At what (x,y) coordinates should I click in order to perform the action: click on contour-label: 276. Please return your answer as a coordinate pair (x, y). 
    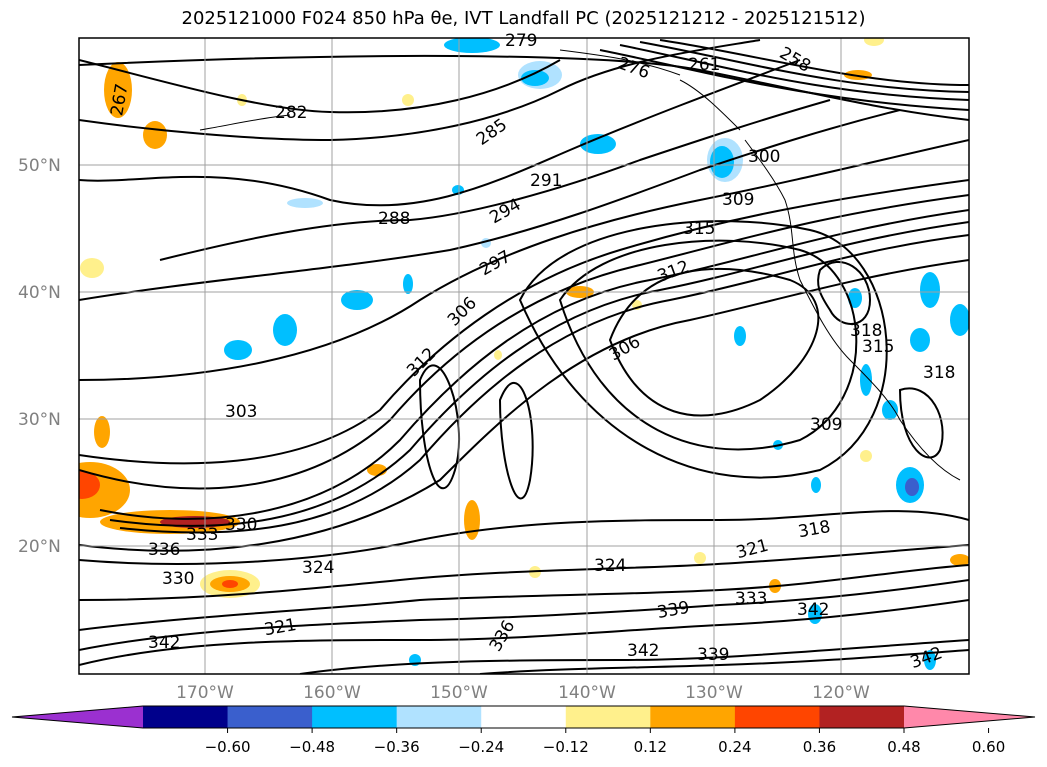
    Looking at the image, I should click on (633, 68).